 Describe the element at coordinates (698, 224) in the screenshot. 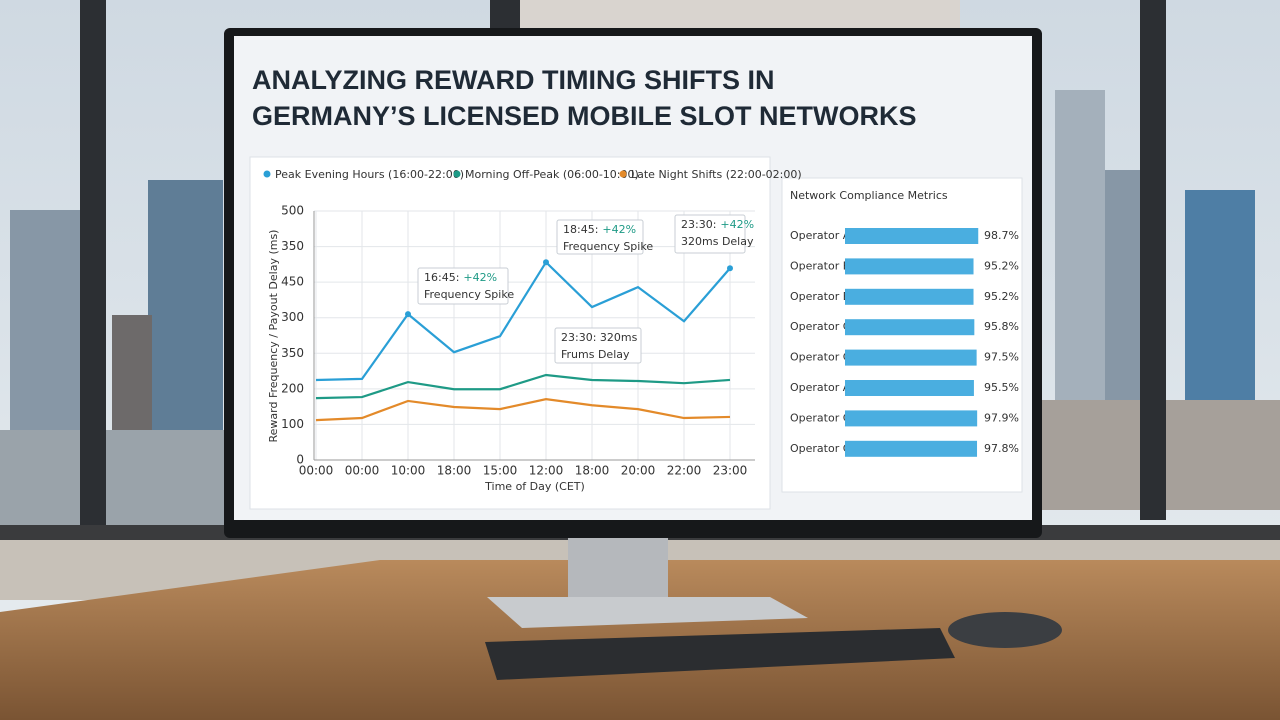

I see `annotation-label: 23:30:` at that location.